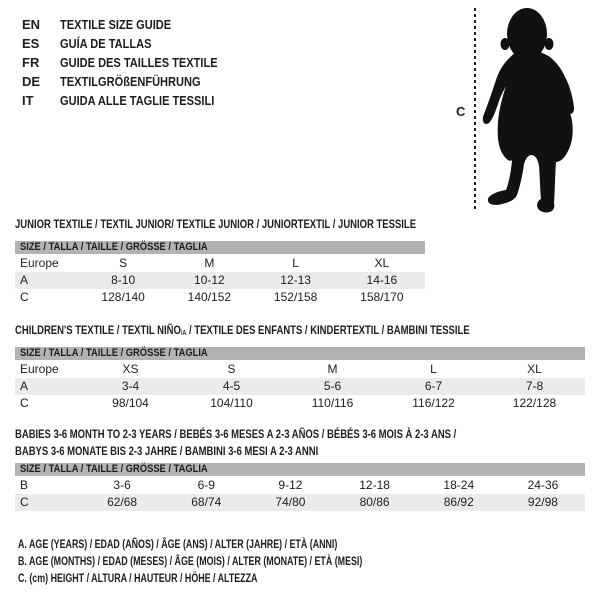 The height and width of the screenshot is (600, 600). I want to click on language-label: GUIDE DES TAILLES TEXTILE, so click(139, 62).